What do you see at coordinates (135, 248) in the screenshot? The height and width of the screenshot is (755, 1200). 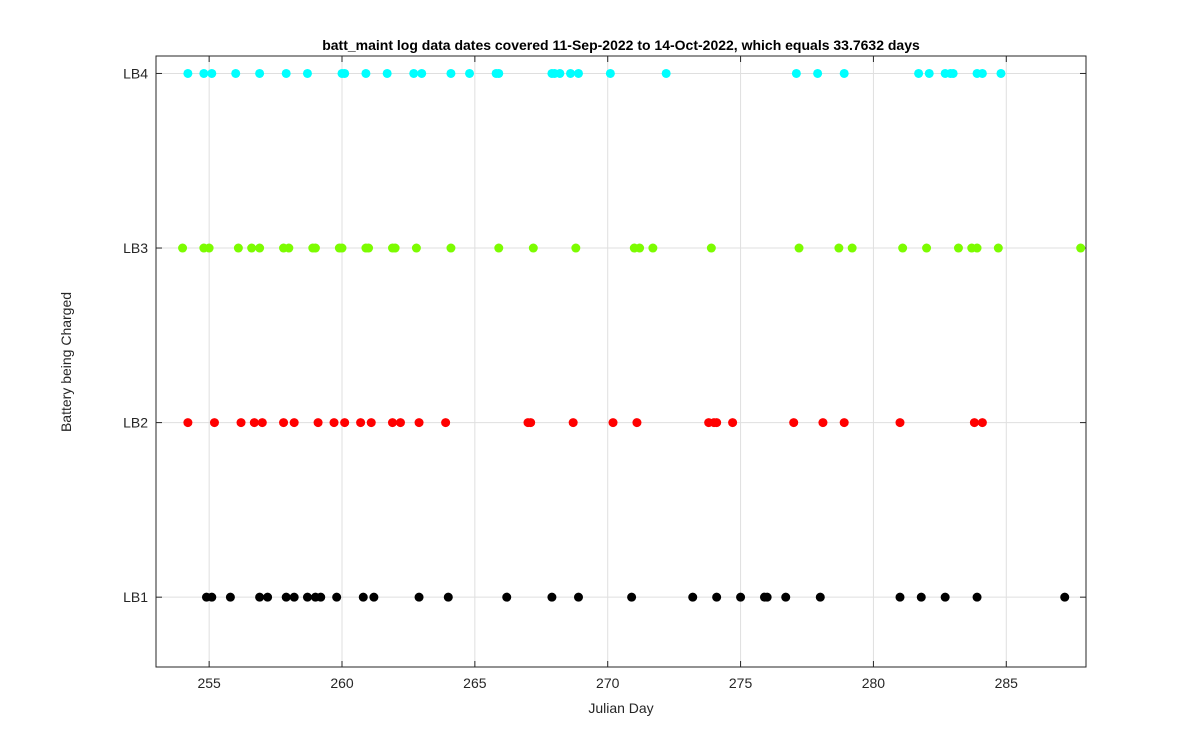 I see `y-tick-label: LB3` at bounding box center [135, 248].